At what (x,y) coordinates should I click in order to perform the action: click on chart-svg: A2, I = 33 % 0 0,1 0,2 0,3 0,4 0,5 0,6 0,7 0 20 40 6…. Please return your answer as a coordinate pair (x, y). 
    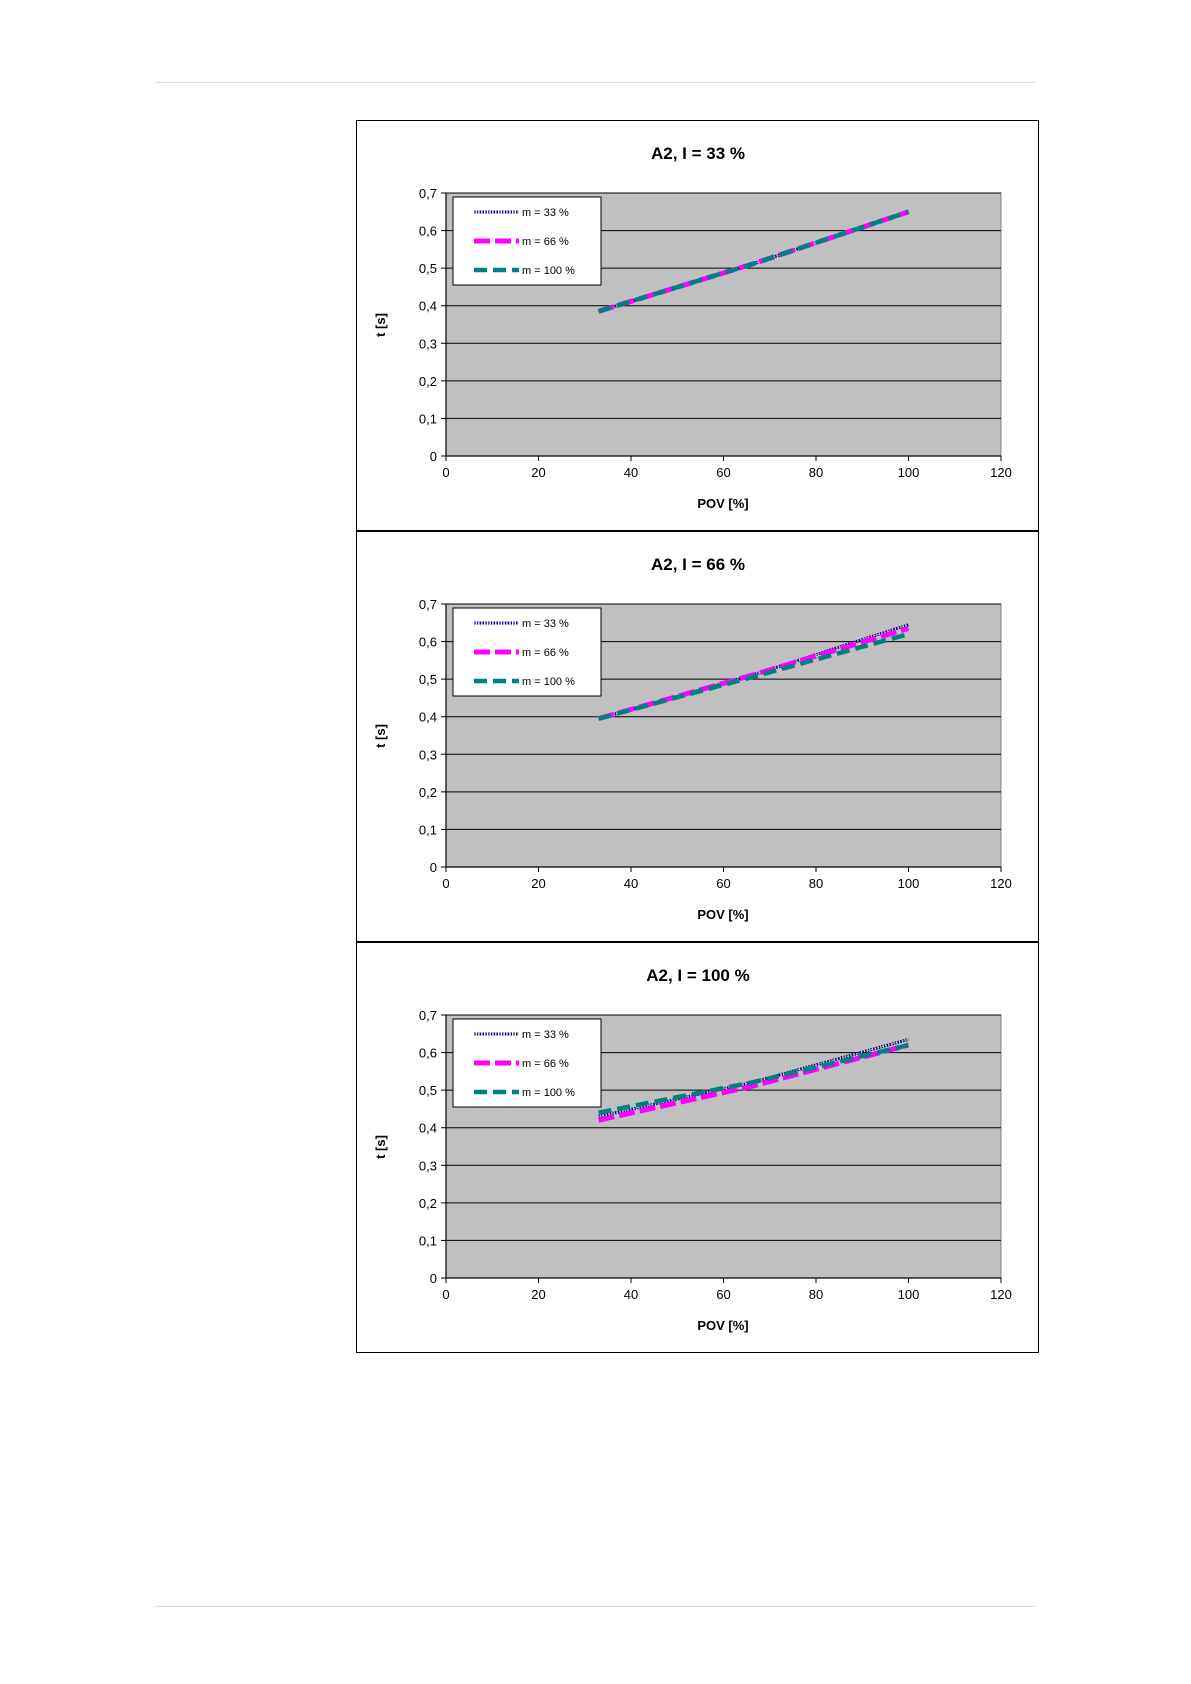
    Looking at the image, I should click on (692, 327).